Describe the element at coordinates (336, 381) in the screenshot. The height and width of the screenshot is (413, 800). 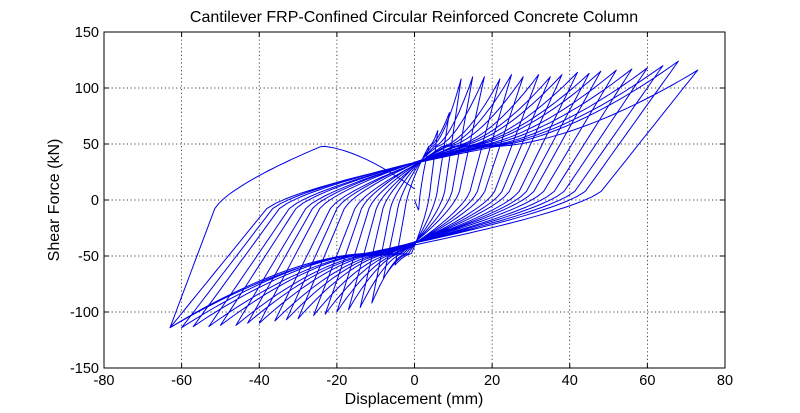
I see `x-tick-label: -20` at that location.